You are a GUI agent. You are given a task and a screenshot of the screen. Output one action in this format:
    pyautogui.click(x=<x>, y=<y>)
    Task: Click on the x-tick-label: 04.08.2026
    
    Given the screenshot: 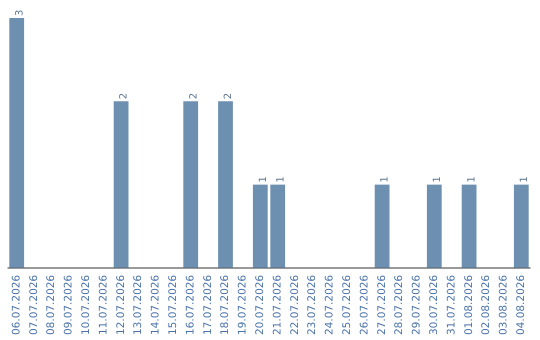 What is the action you would take?
    pyautogui.click(x=521, y=305)
    